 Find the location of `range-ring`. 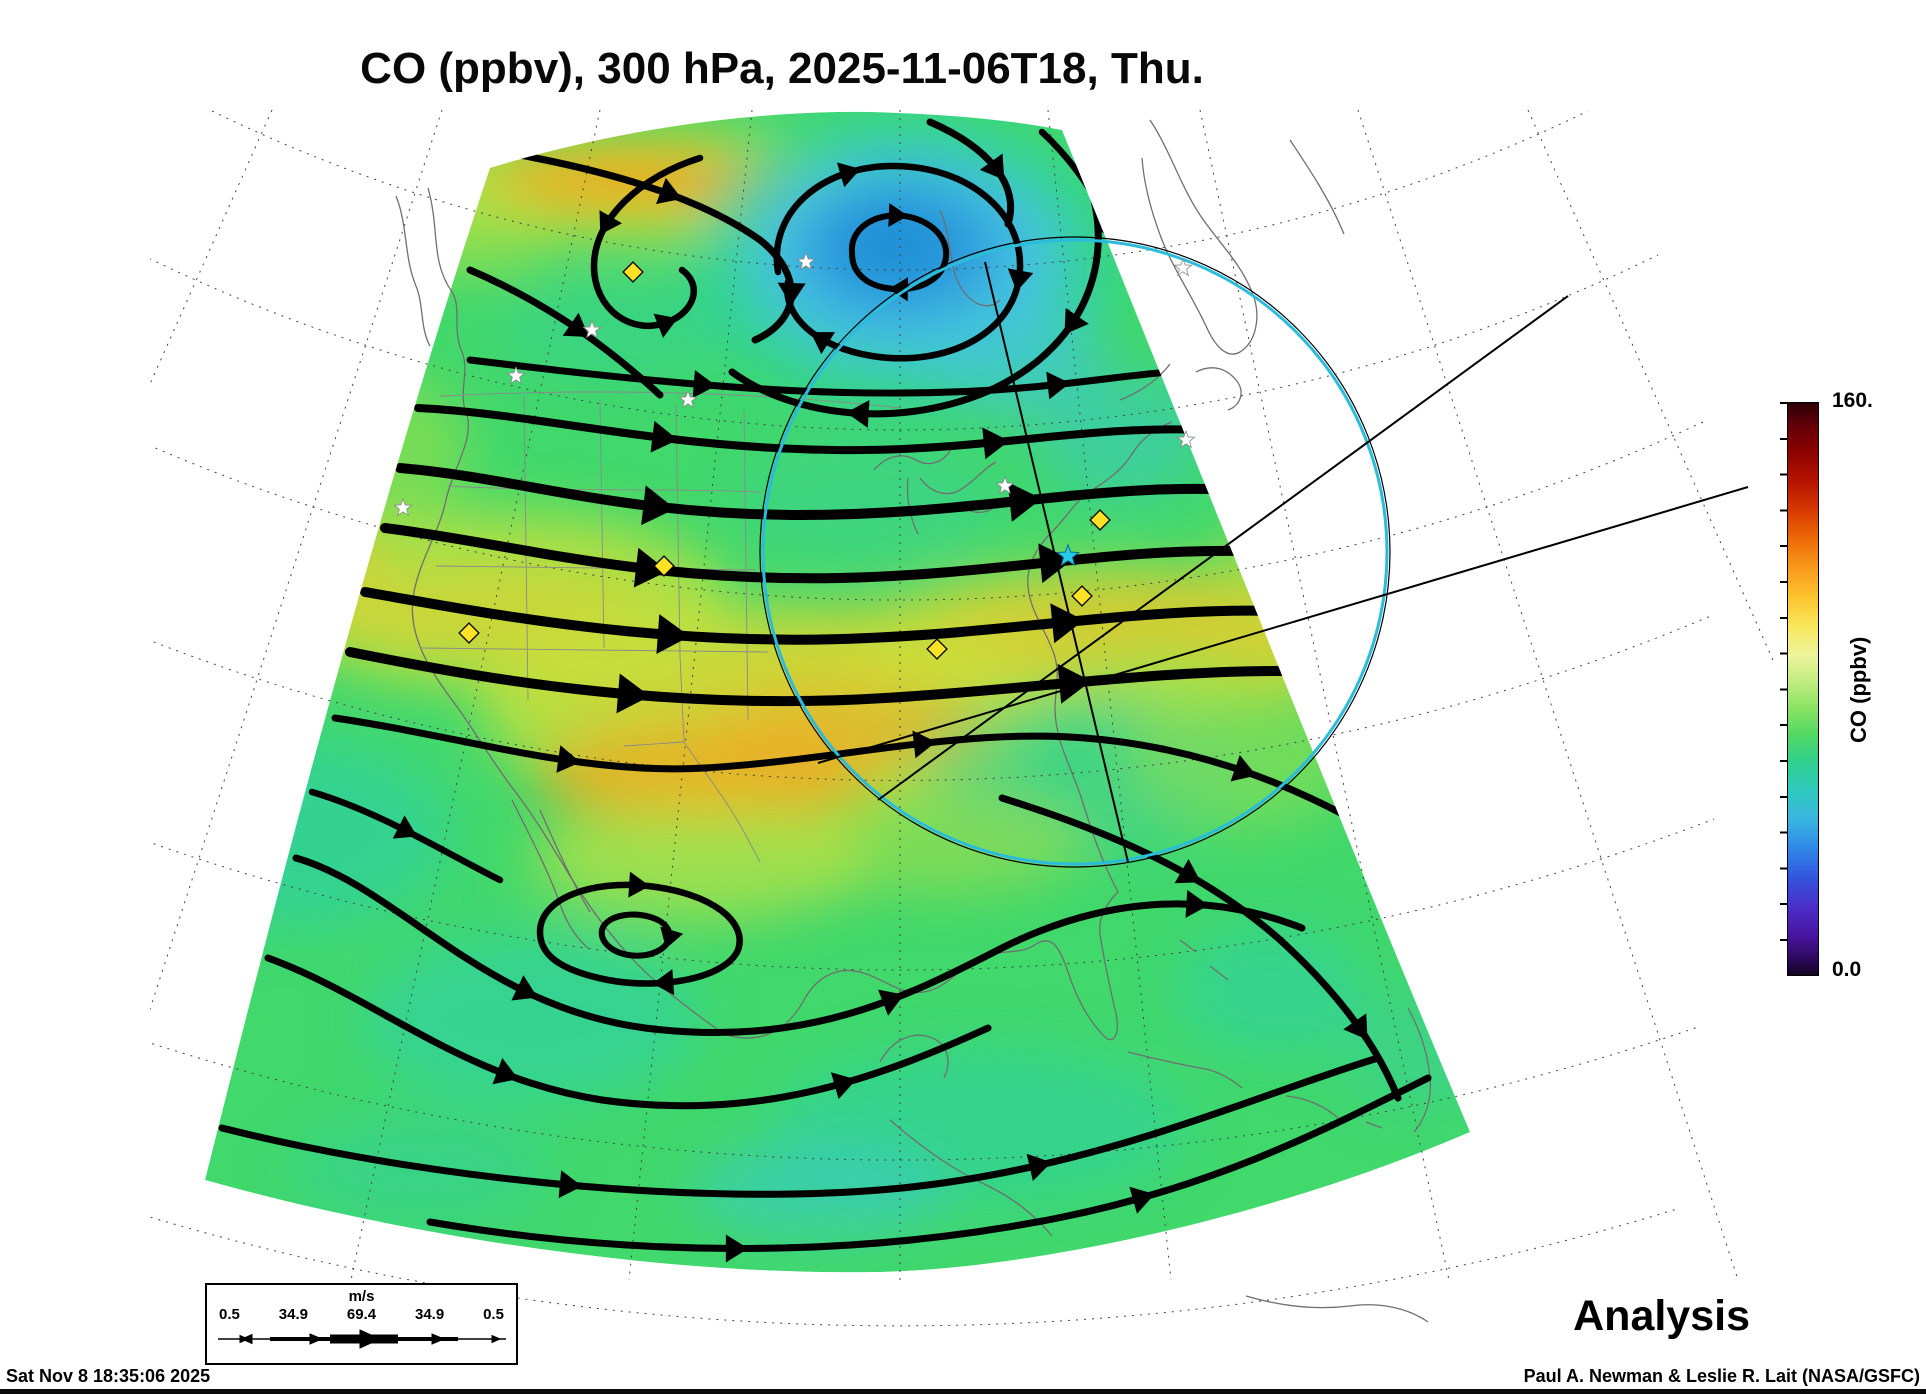

range-ring is located at coordinates (1075, 552).